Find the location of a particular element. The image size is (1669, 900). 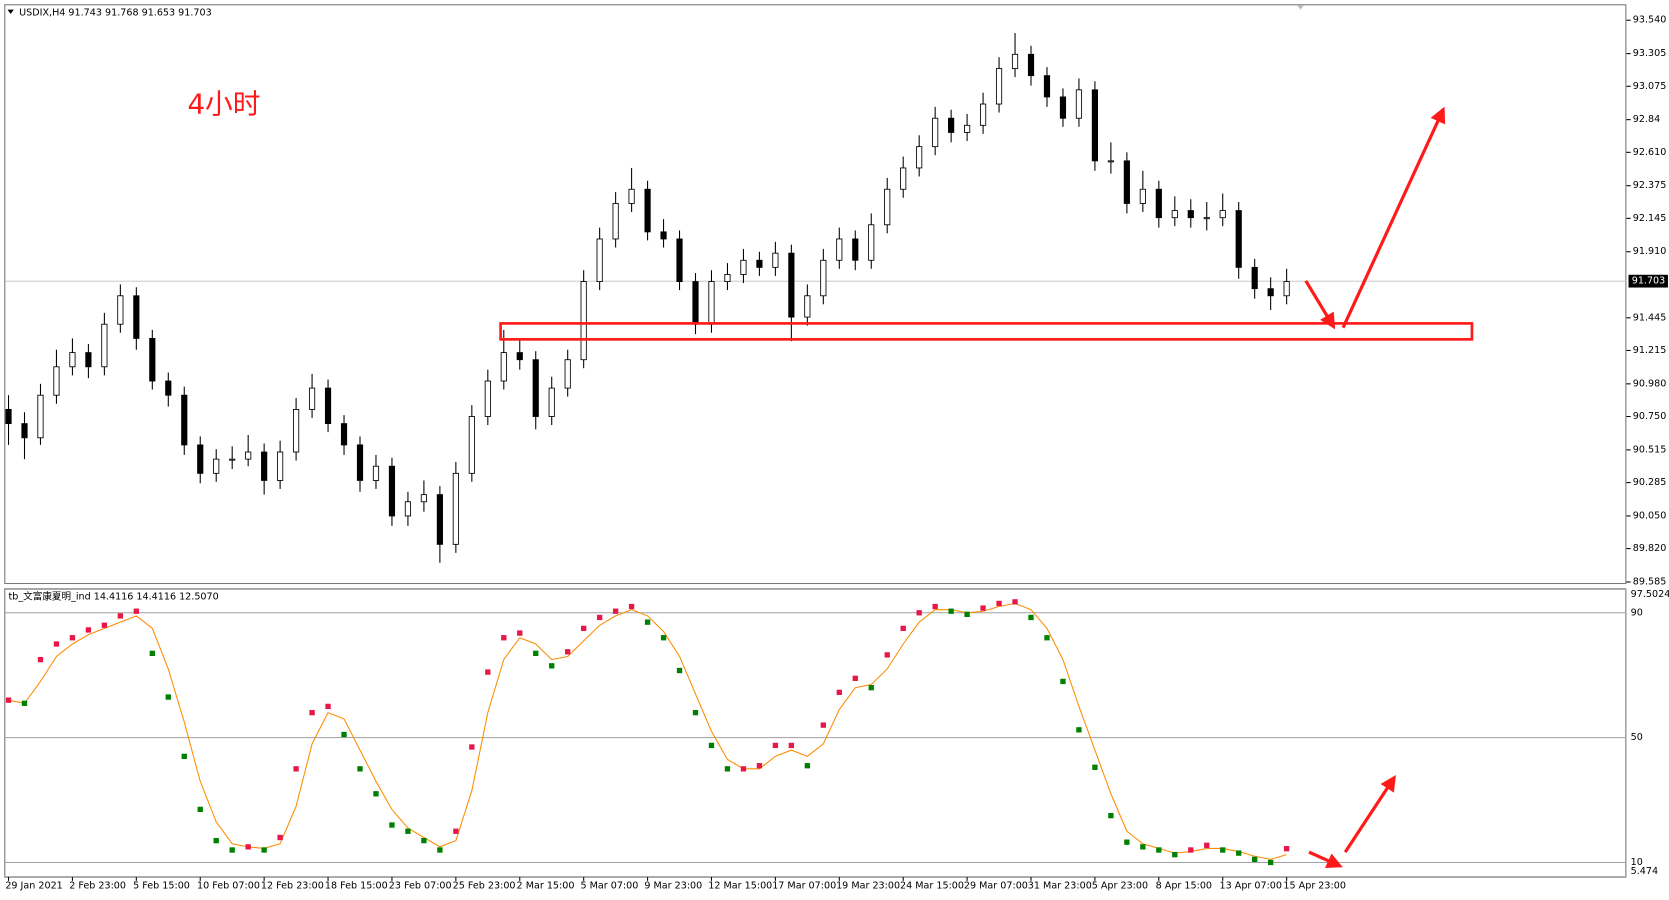

y-tick-label: 92.145 is located at coordinates (1650, 218).